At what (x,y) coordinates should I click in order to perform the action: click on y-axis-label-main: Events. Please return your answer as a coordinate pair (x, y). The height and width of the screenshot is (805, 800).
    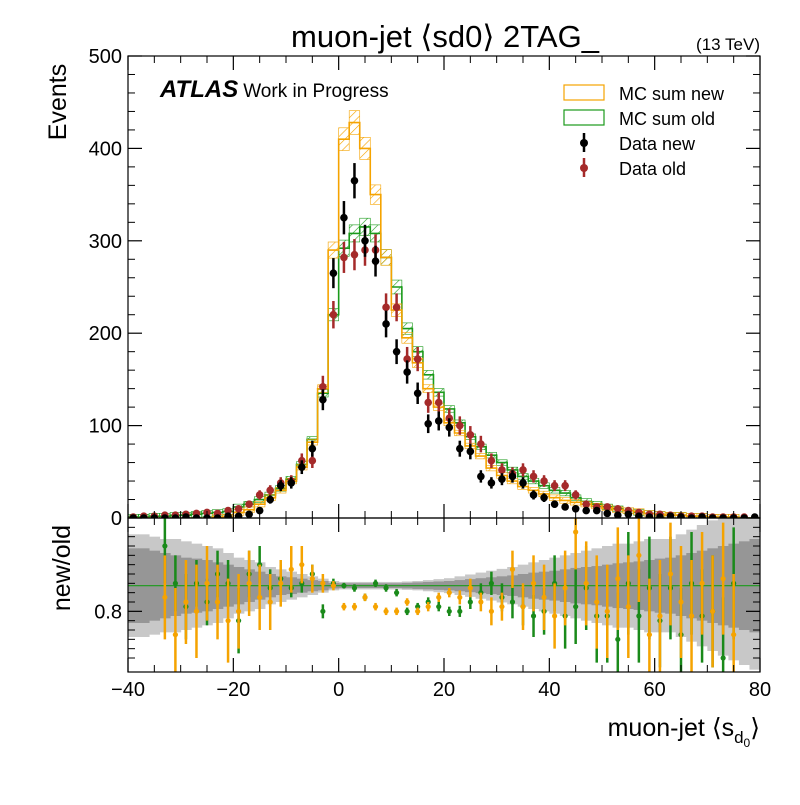
    Looking at the image, I should click on (58, 102).